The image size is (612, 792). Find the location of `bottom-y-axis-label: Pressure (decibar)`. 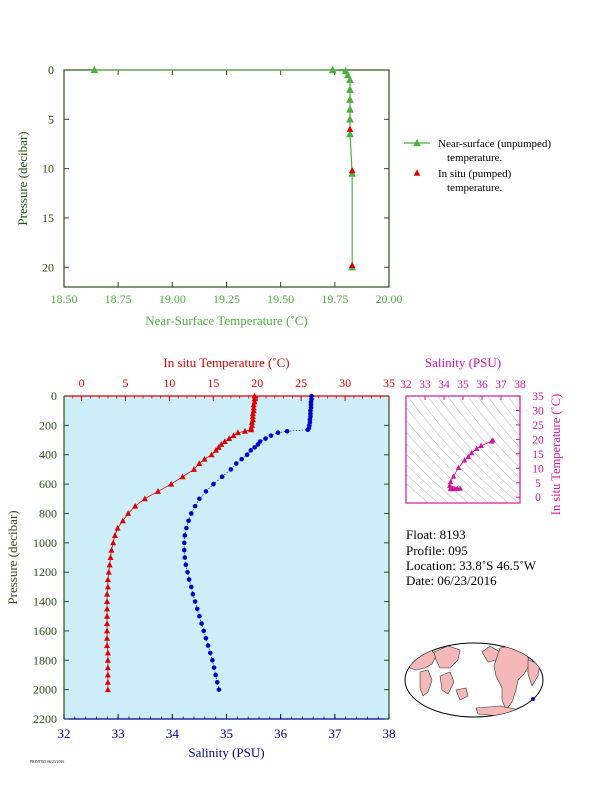

bottom-y-axis-label: Pressure (decibar) is located at coordinates (12, 557).